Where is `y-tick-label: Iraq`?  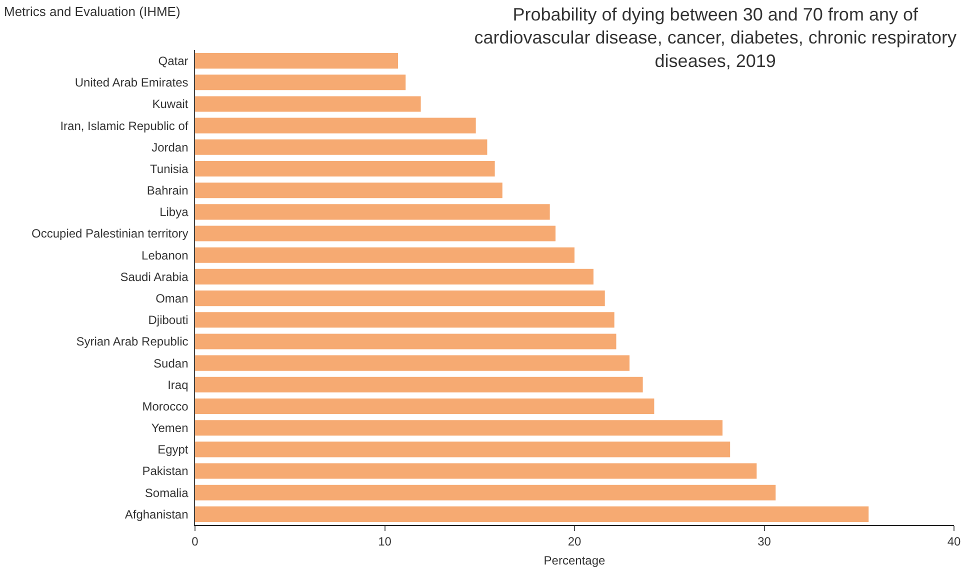
y-tick-label: Iraq is located at coordinates (180, 385).